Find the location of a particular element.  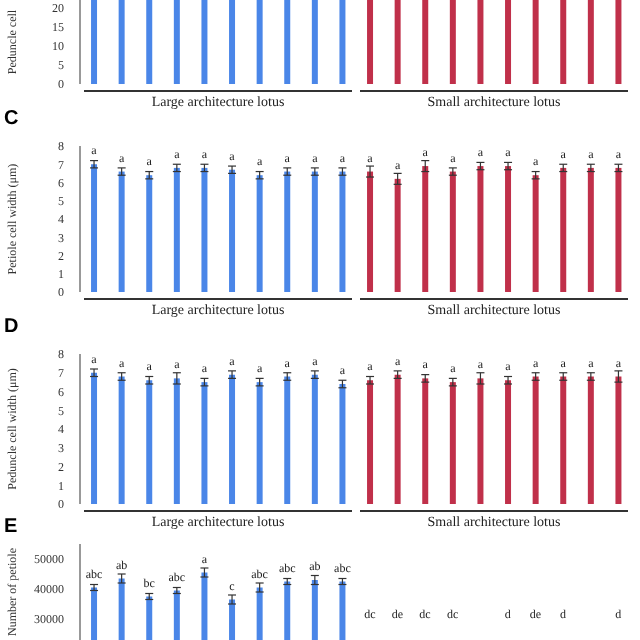

chart-title: C is located at coordinates (11, 119).